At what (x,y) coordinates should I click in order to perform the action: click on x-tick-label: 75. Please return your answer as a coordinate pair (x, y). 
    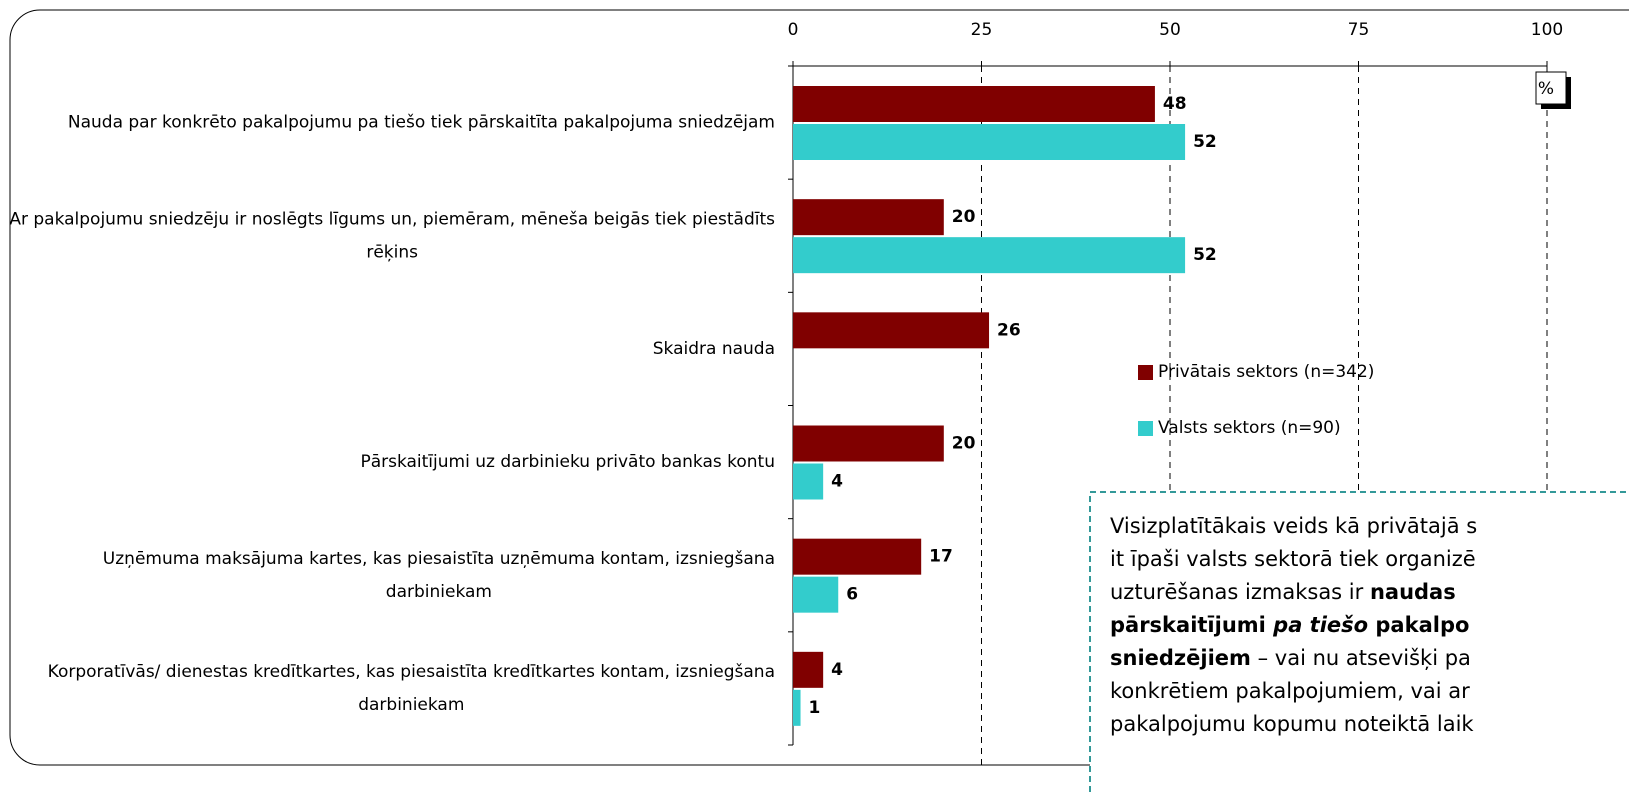
    Looking at the image, I should click on (1359, 30).